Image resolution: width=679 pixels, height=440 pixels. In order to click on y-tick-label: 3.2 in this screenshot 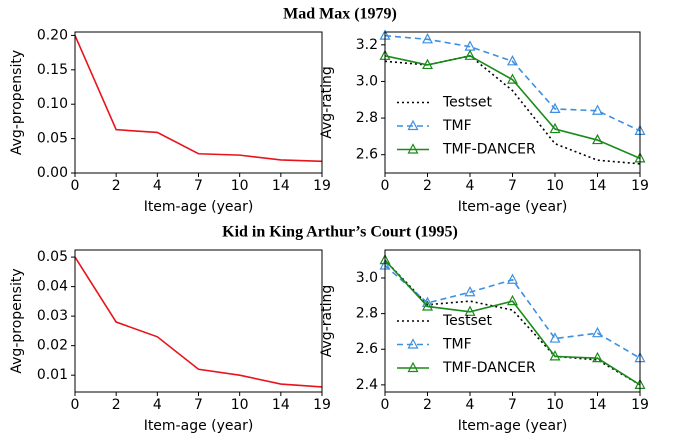, I will do `click(367, 45)`.